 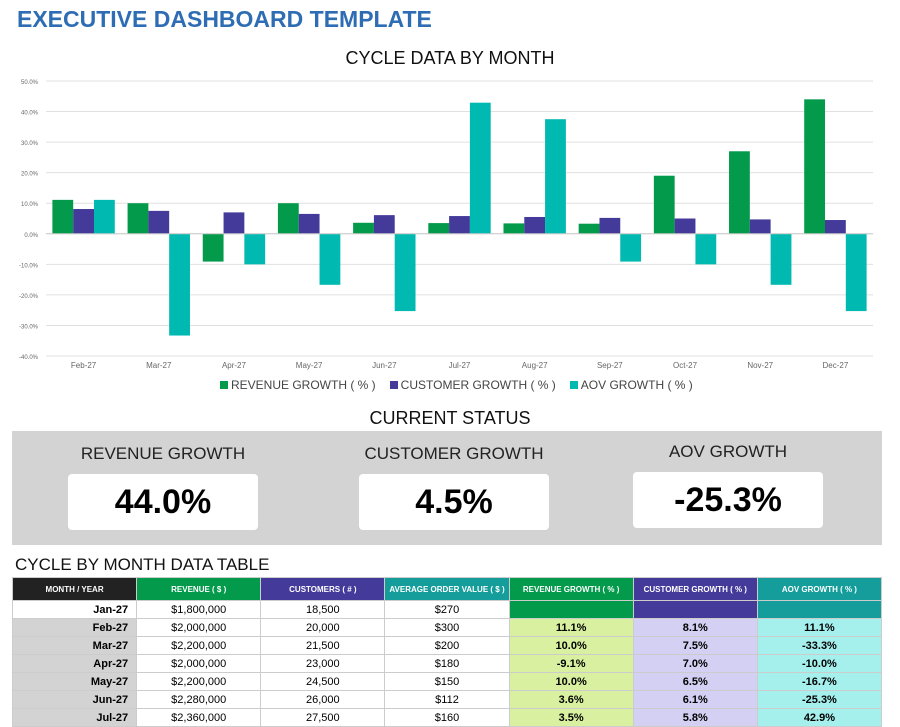 I want to click on table-cell: -16.7%, so click(x=819, y=681).